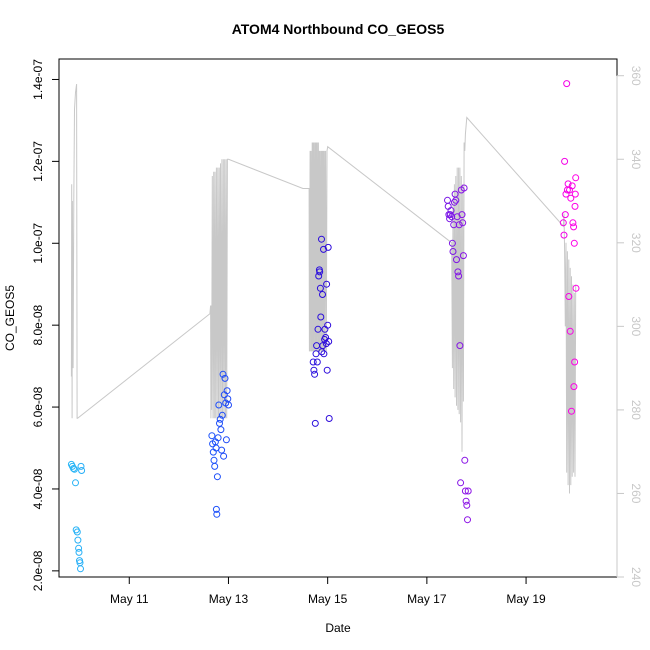 The height and width of the screenshot is (650, 650). Describe the element at coordinates (338, 29) in the screenshot. I see `chart-title: ATOM4 Northbound CO_GEOS5` at that location.